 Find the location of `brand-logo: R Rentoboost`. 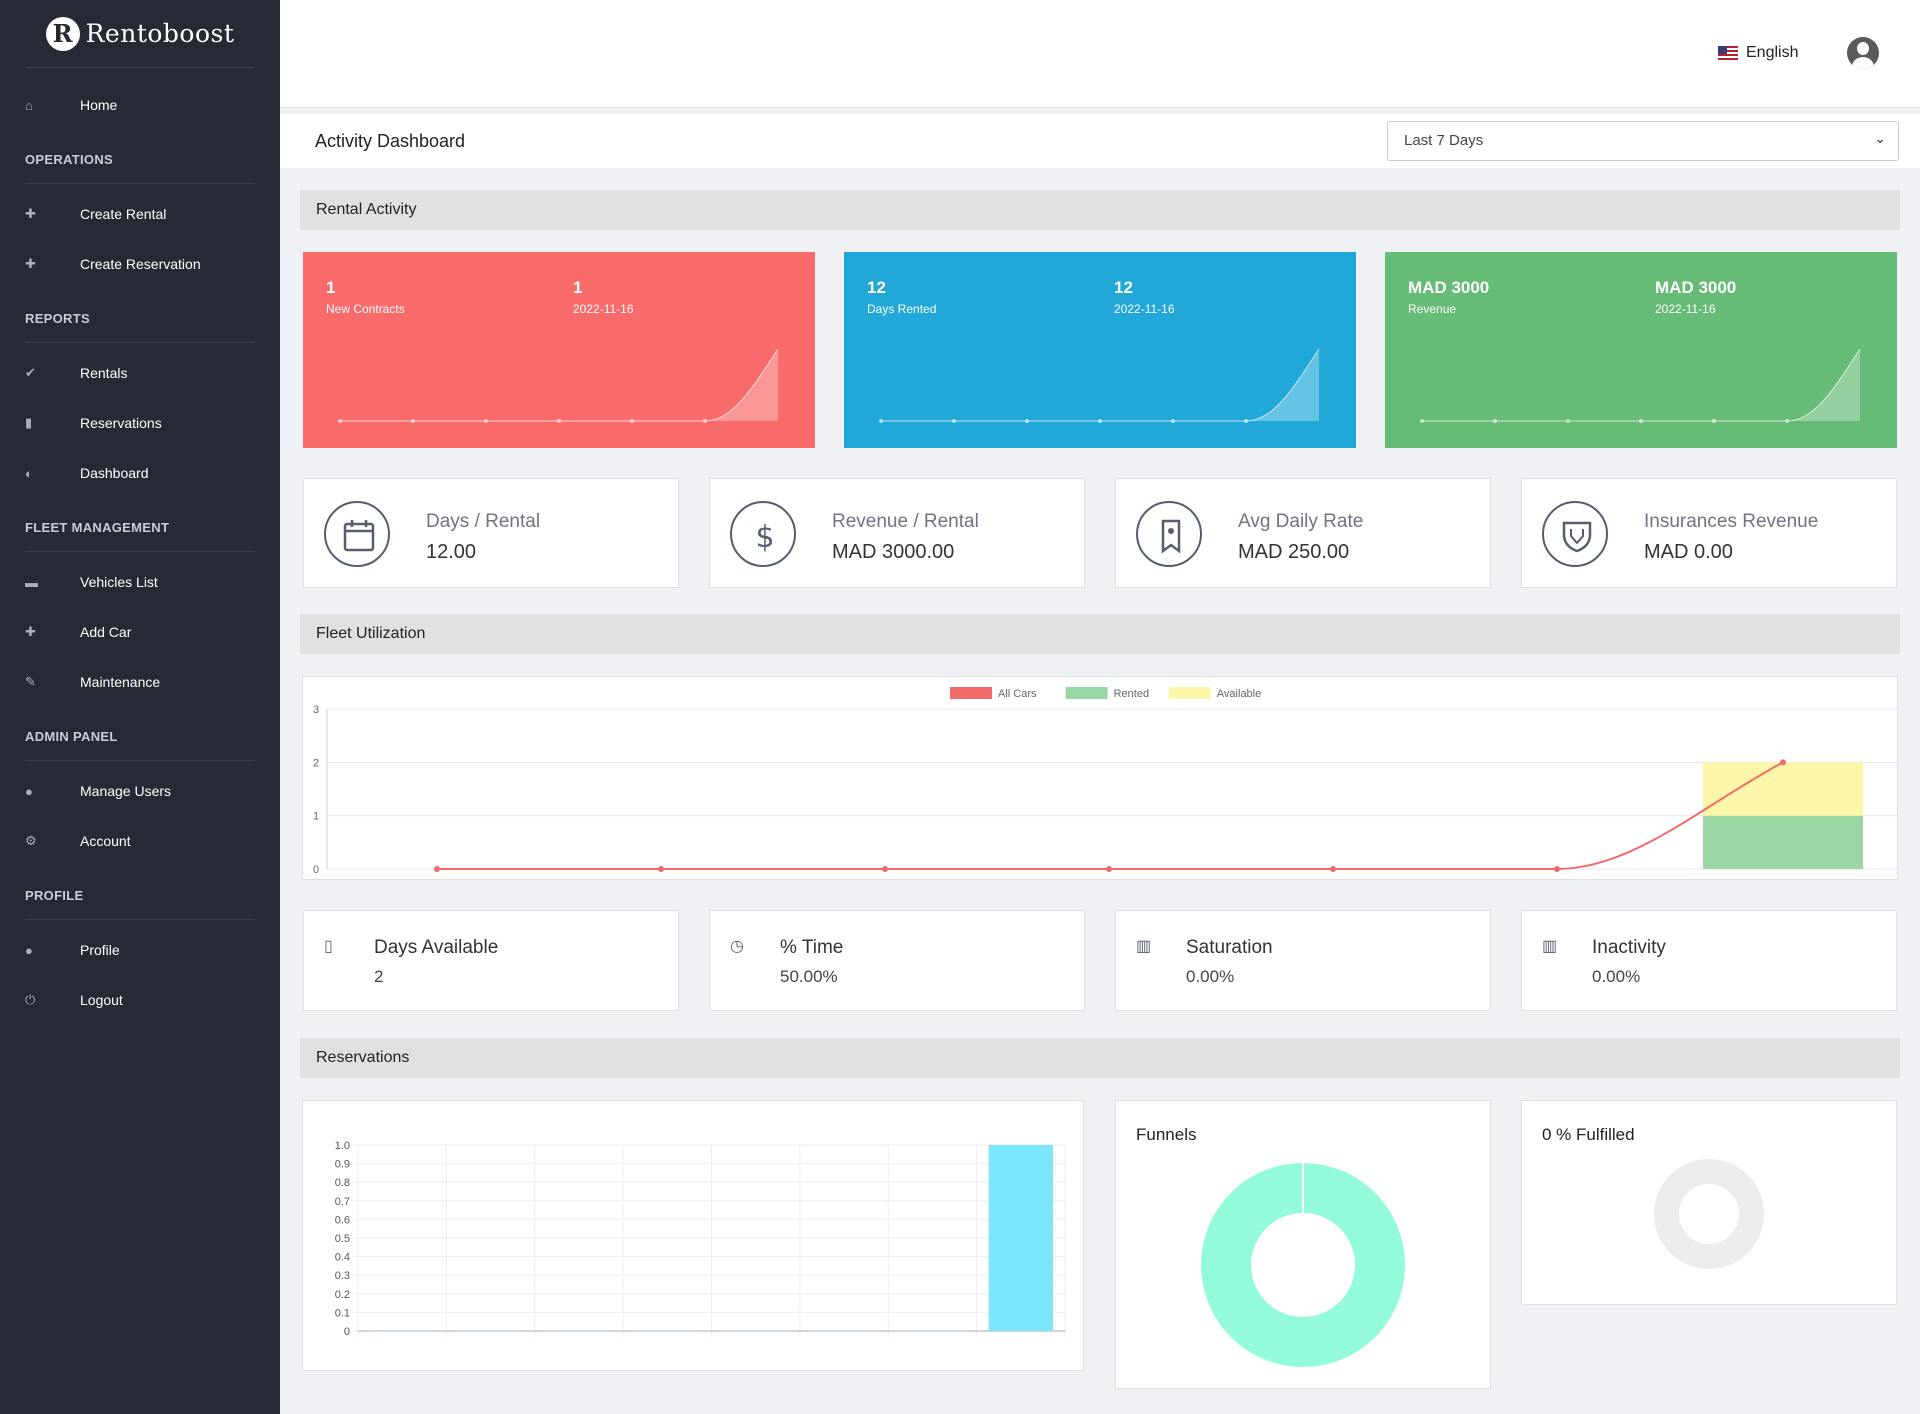

brand-logo: R Rentoboost is located at coordinates (140, 34).